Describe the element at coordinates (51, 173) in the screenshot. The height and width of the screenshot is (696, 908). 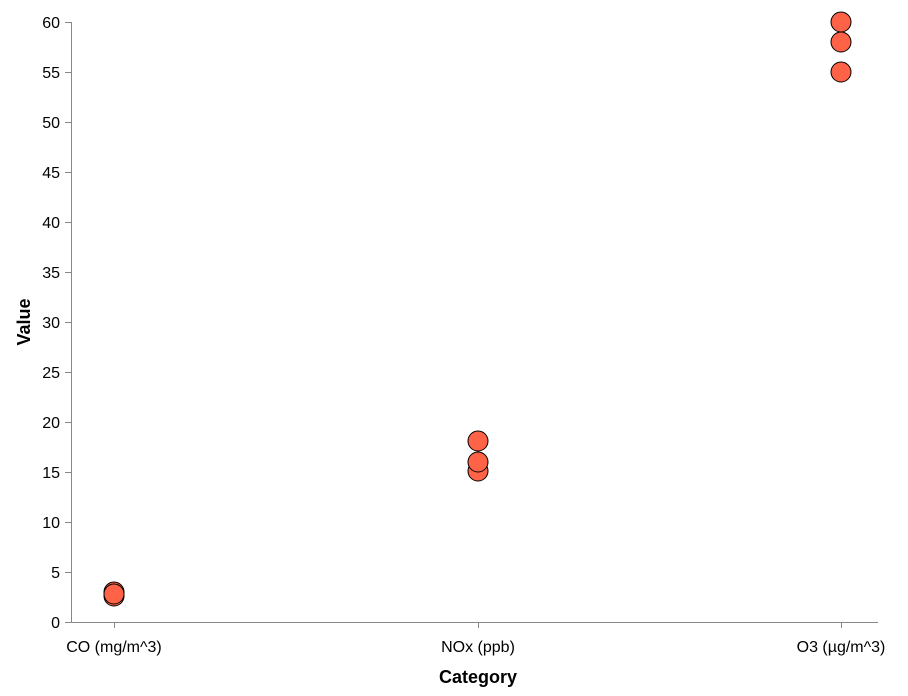
I see `y-tick-label: 45` at that location.